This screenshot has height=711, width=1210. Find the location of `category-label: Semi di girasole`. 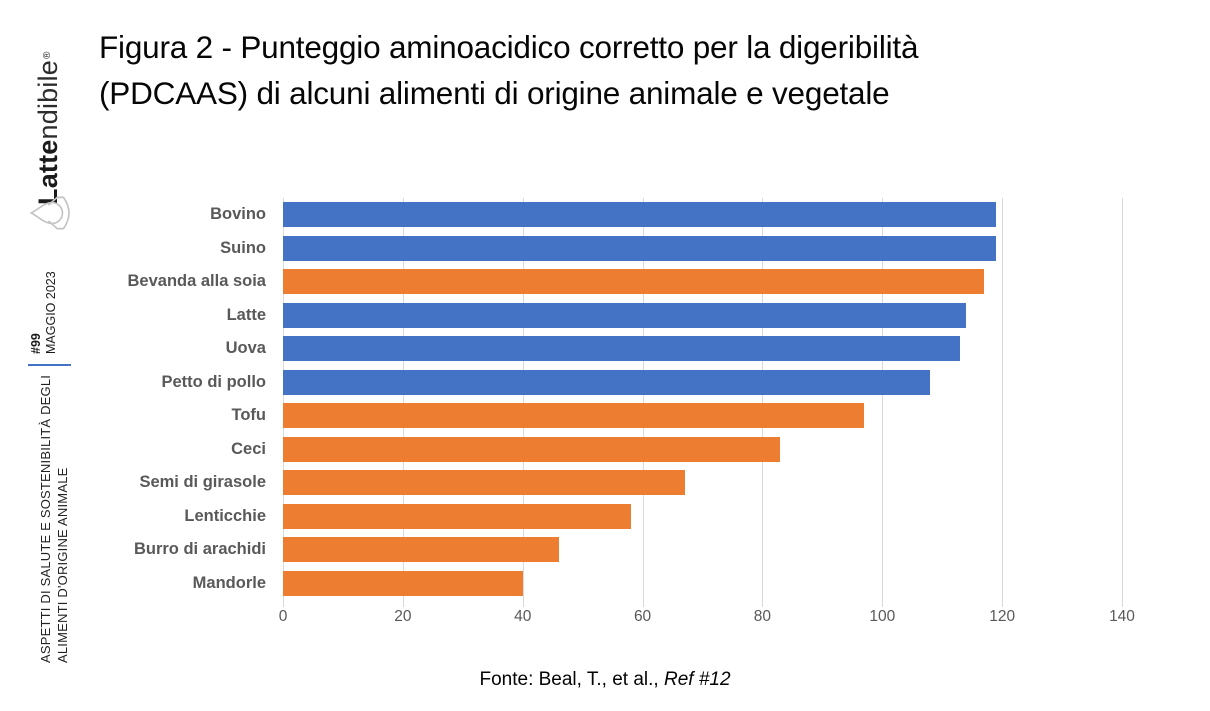

category-label: Semi di girasole is located at coordinates (202, 482).